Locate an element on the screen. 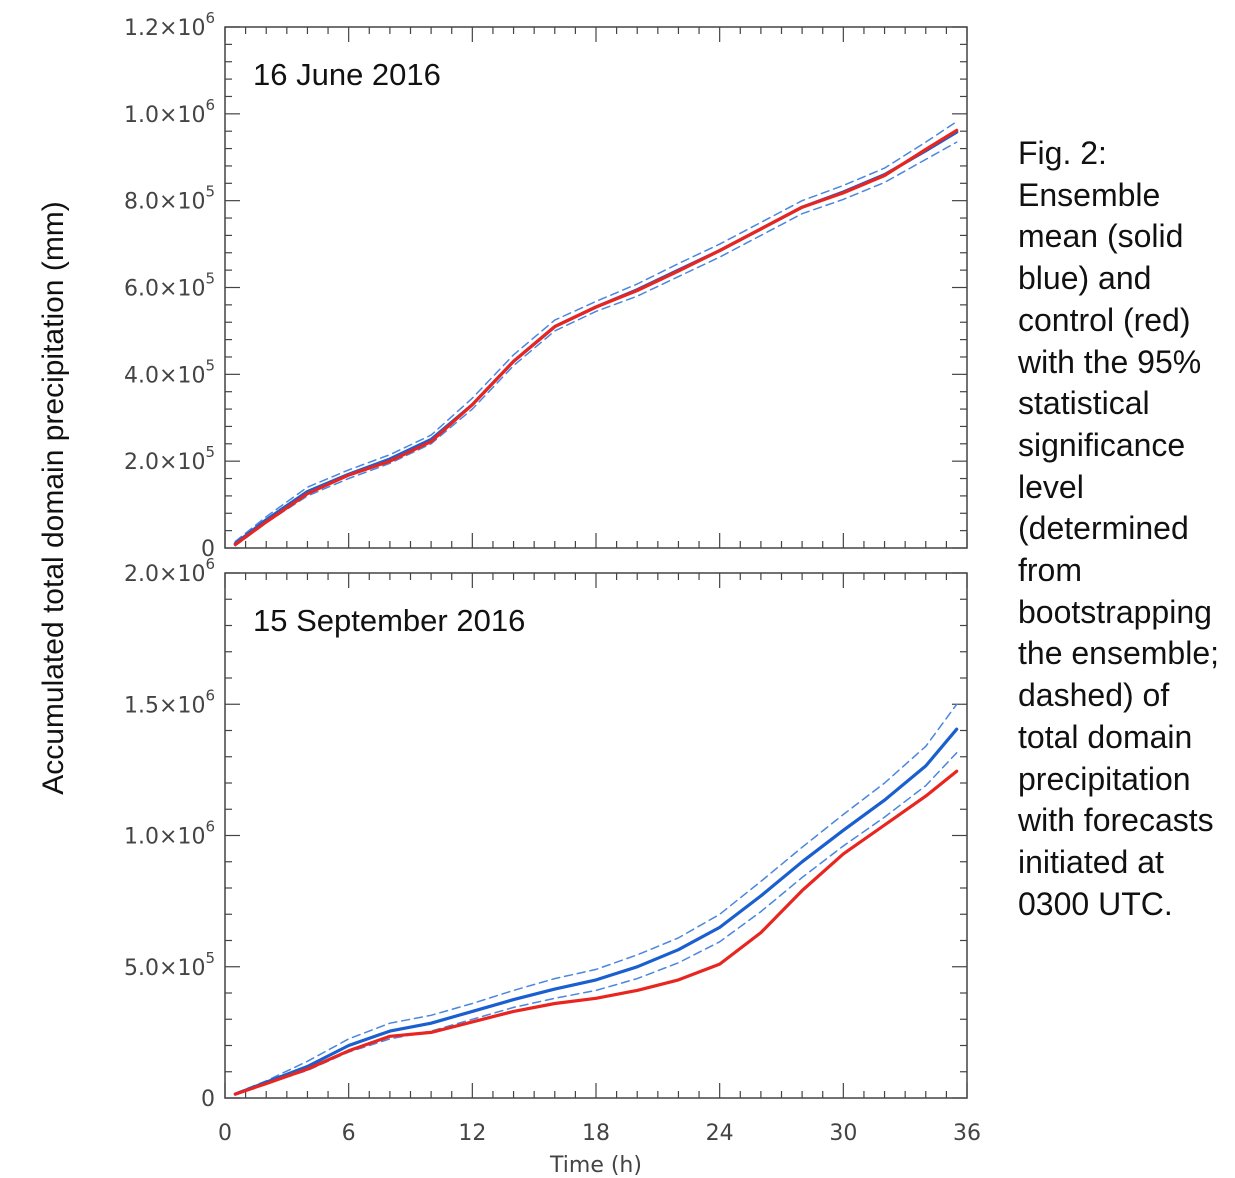  y-tick-label: 1.2×10⁶ is located at coordinates (169, 25).